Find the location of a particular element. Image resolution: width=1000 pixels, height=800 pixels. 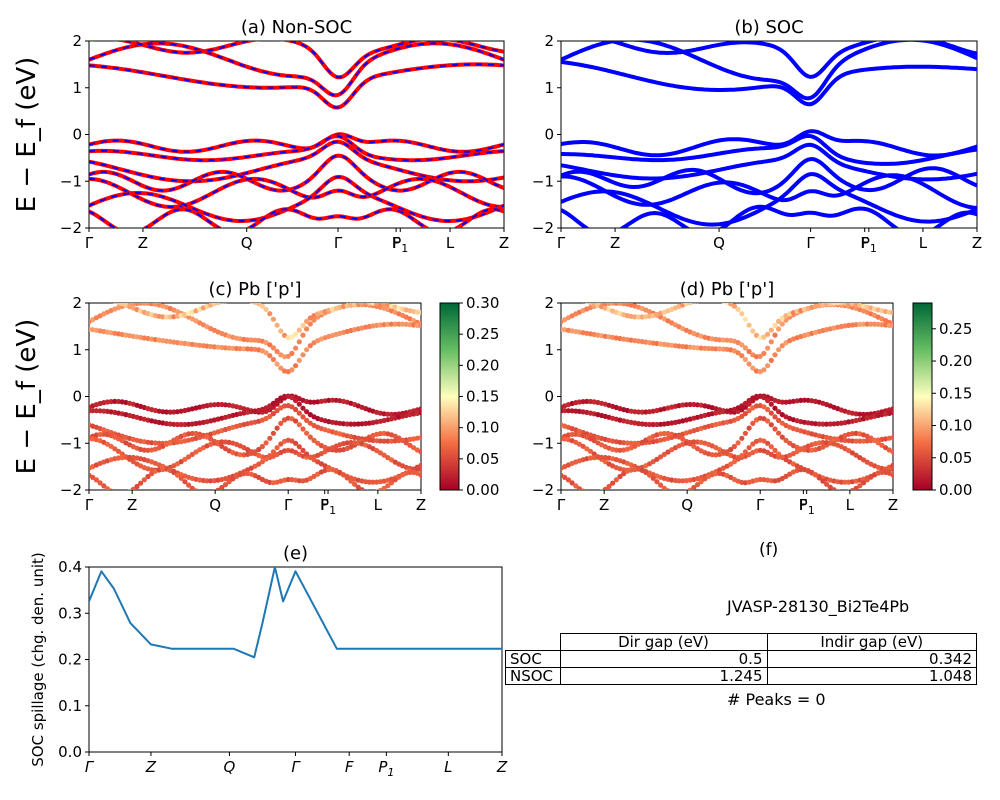

header-indir-gap: Indir gap (eV) is located at coordinates (871, 642).